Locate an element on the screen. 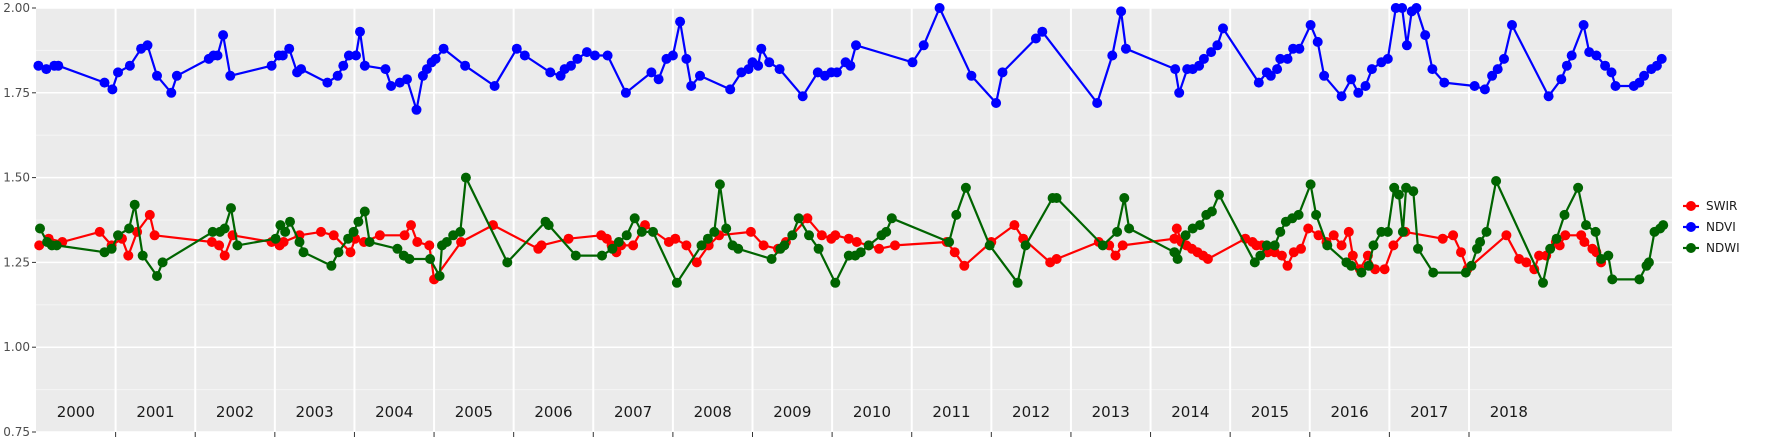 The image size is (1773, 442). year-label: 2013 is located at coordinates (1111, 412).